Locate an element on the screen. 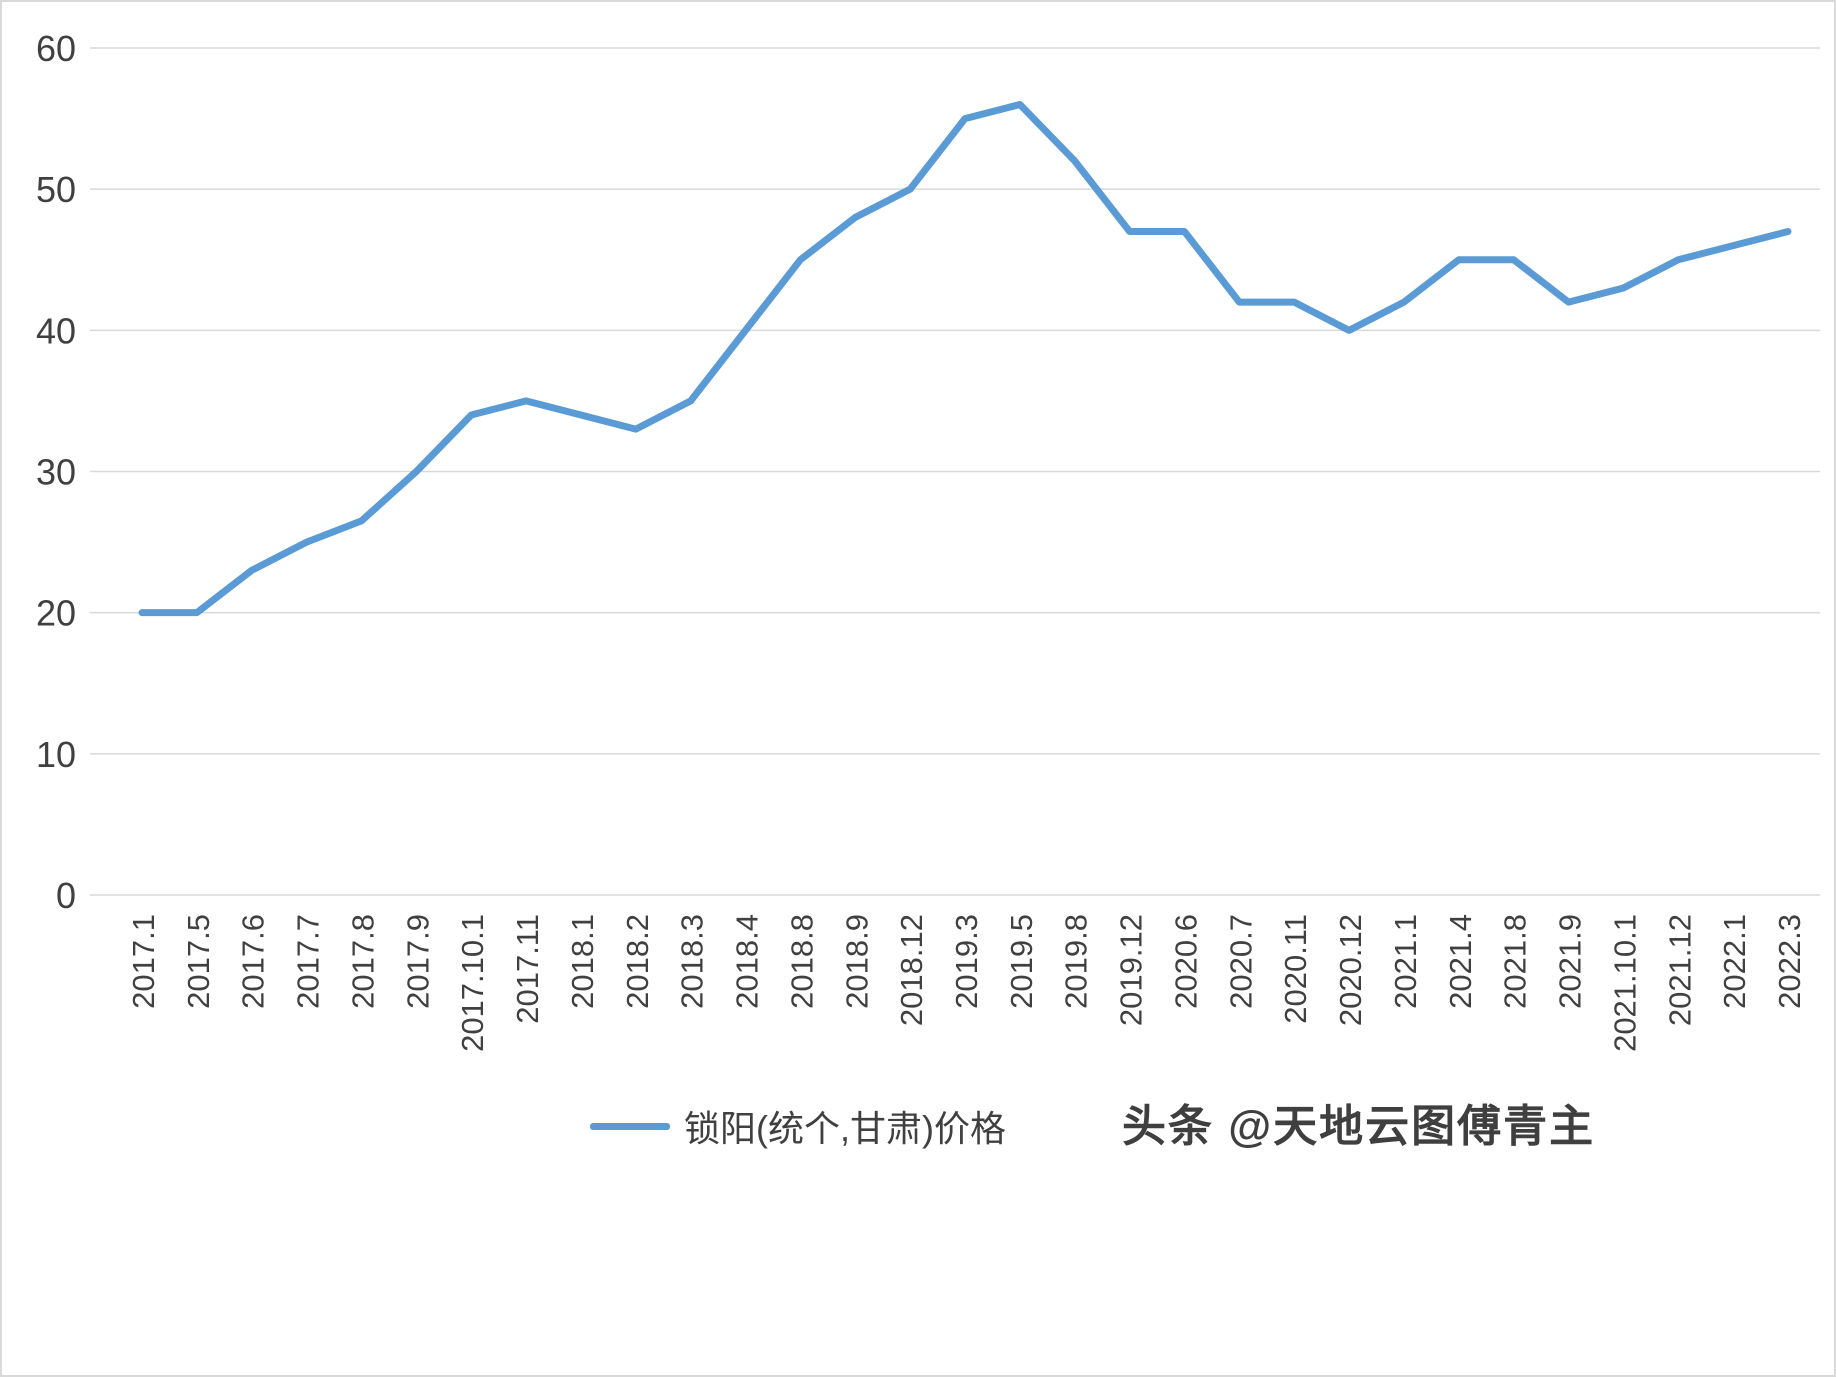 Image resolution: width=1836 pixels, height=1377 pixels. y-tick-label: 30 is located at coordinates (56, 472).